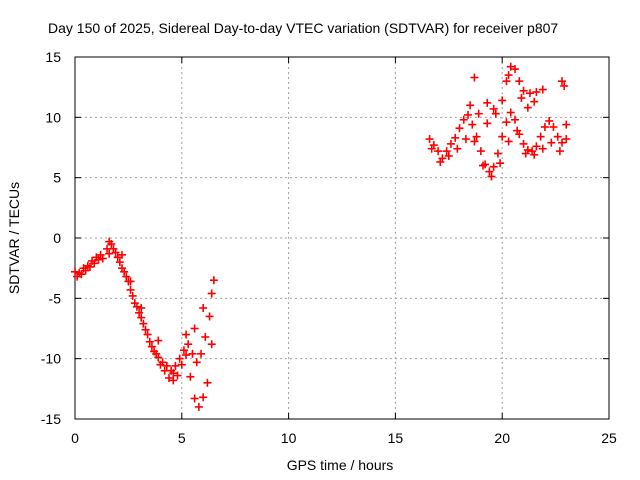 The height and width of the screenshot is (480, 640). I want to click on x-tick-label: 0, so click(75, 438).